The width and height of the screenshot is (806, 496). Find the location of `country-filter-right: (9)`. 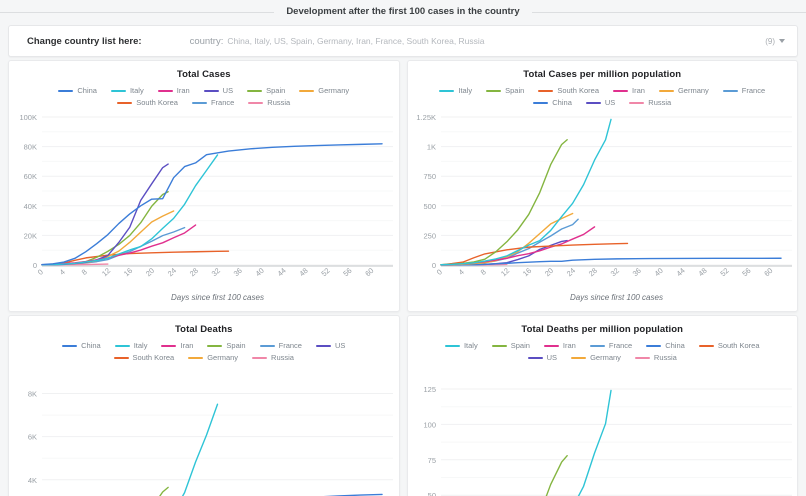

country-filter-right: (9) is located at coordinates (781, 41).